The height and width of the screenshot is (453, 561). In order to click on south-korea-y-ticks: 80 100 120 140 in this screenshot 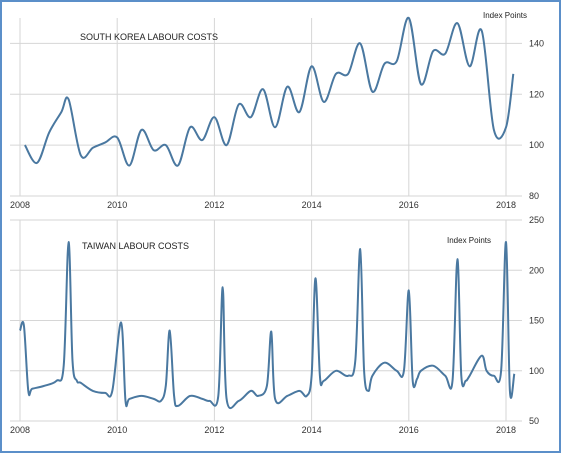, I will do `click(536, 119)`.